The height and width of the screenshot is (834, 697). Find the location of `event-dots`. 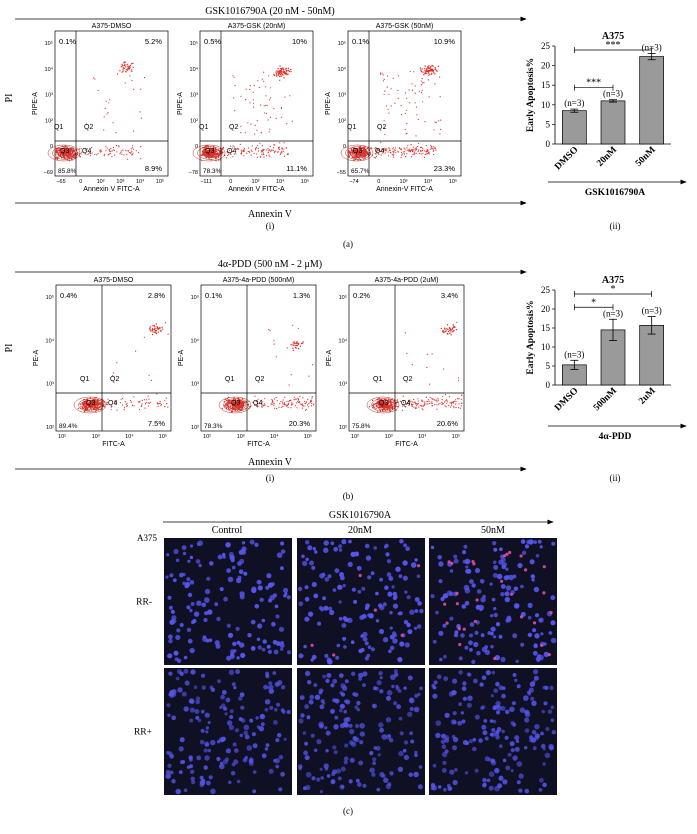

event-dots is located at coordinates (246, 113).